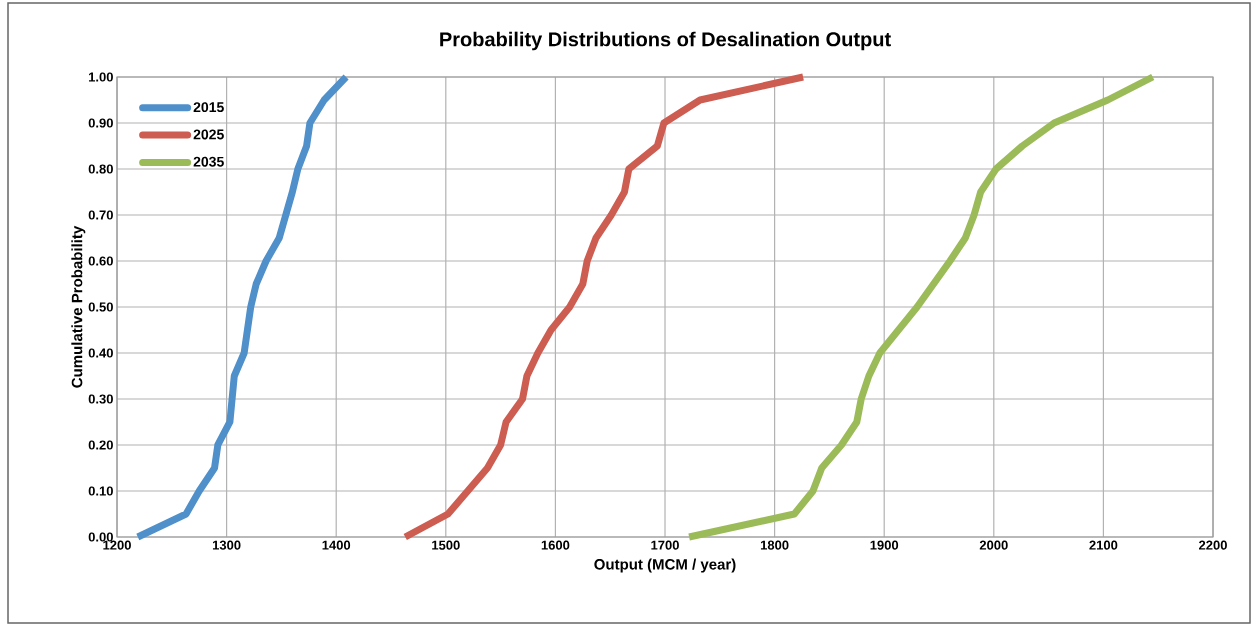  What do you see at coordinates (884, 545) in the screenshot?
I see `x-tick-label: 1900` at bounding box center [884, 545].